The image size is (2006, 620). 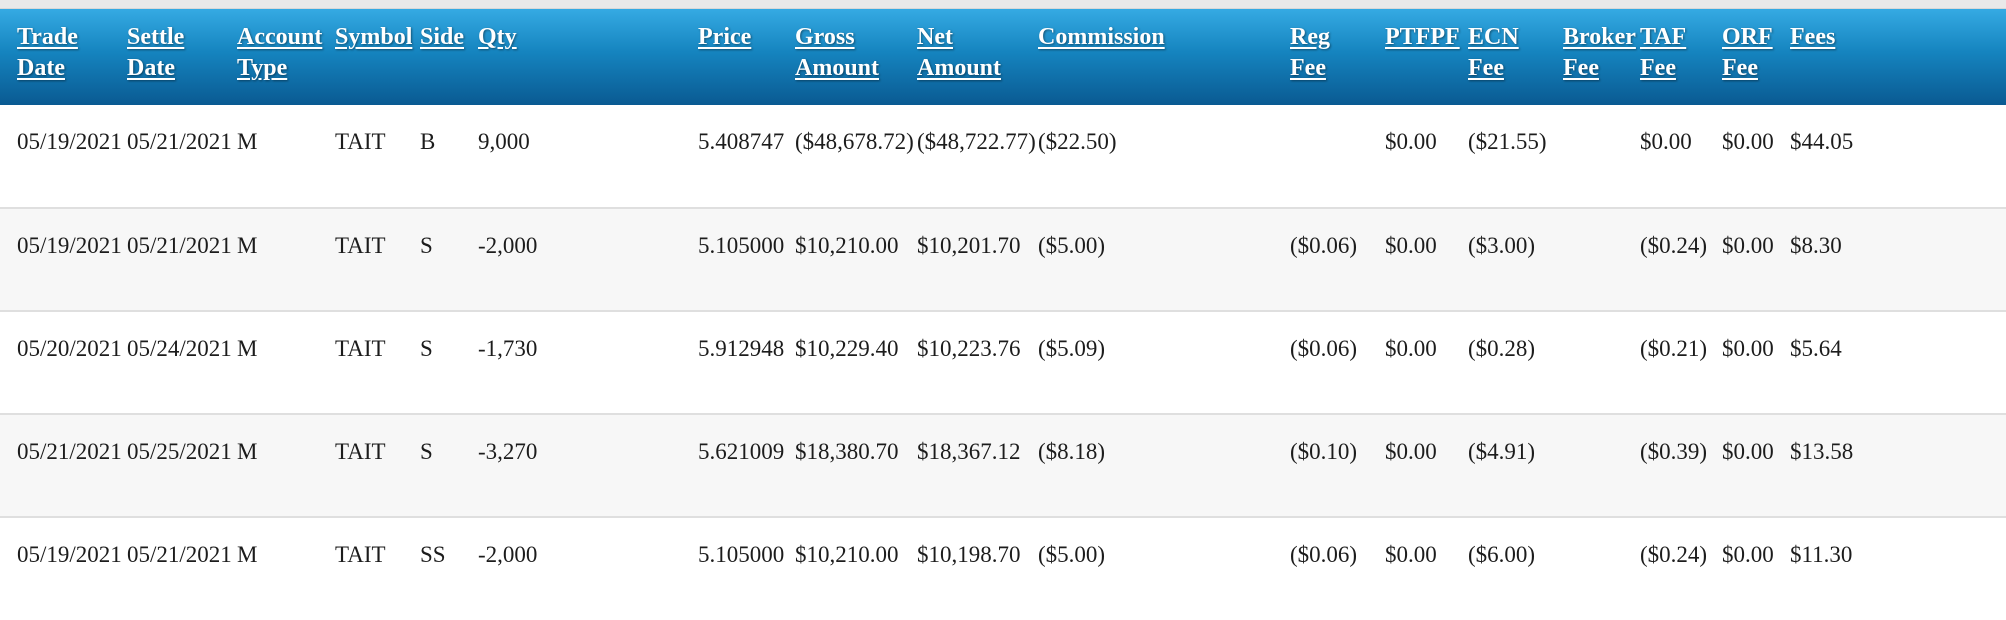 What do you see at coordinates (1898, 259) in the screenshot?
I see `cell-fees: $8.30` at bounding box center [1898, 259].